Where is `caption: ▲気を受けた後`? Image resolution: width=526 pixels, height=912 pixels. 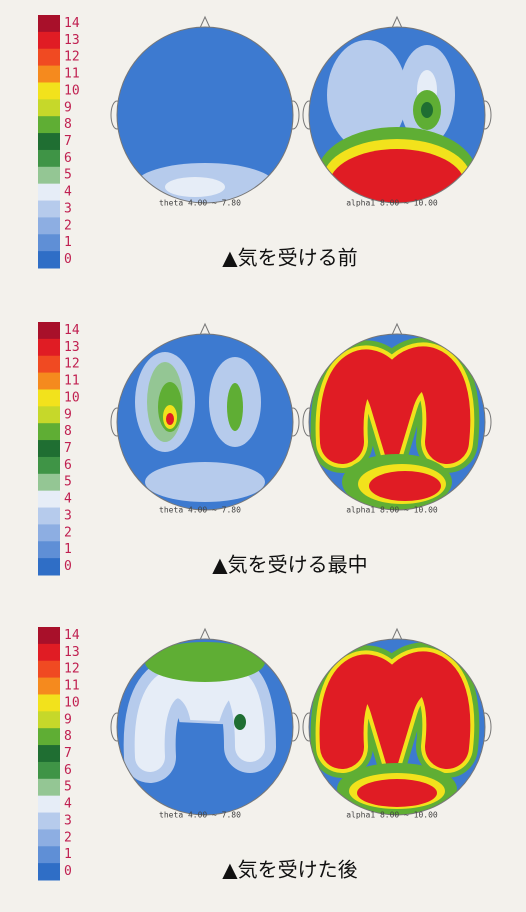
caption: ▲気を受けた後 is located at coordinates (289, 870).